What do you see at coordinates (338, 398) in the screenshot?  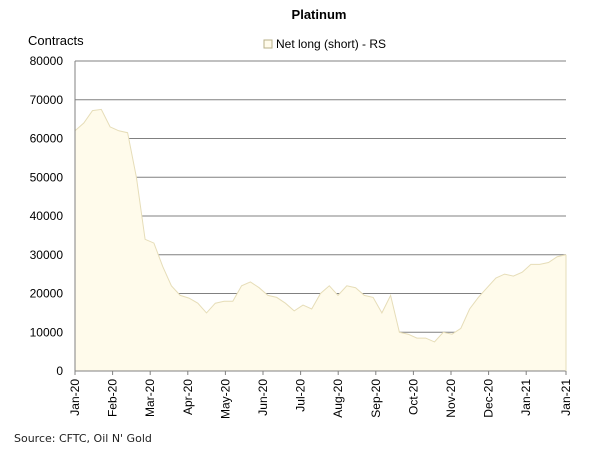 I see `x-tick-label: Aug-20` at bounding box center [338, 398].